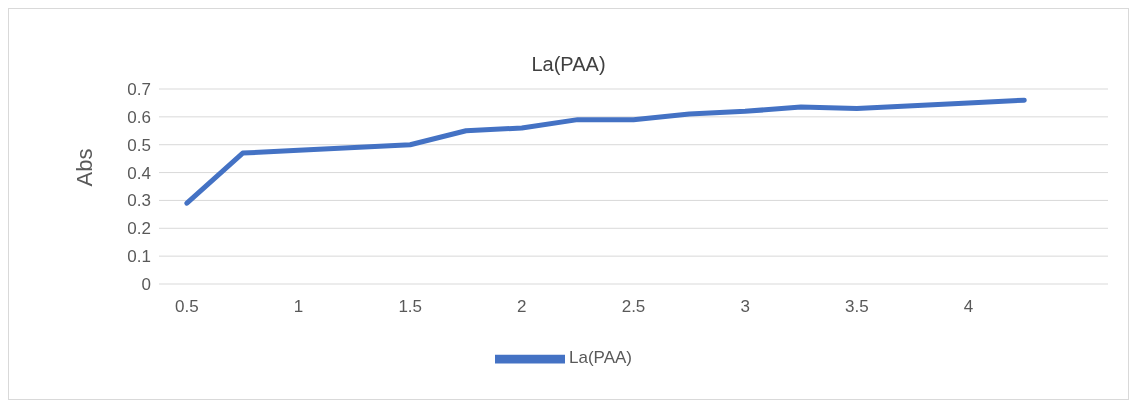  I want to click on y-tick-label: 0.3, so click(139, 201).